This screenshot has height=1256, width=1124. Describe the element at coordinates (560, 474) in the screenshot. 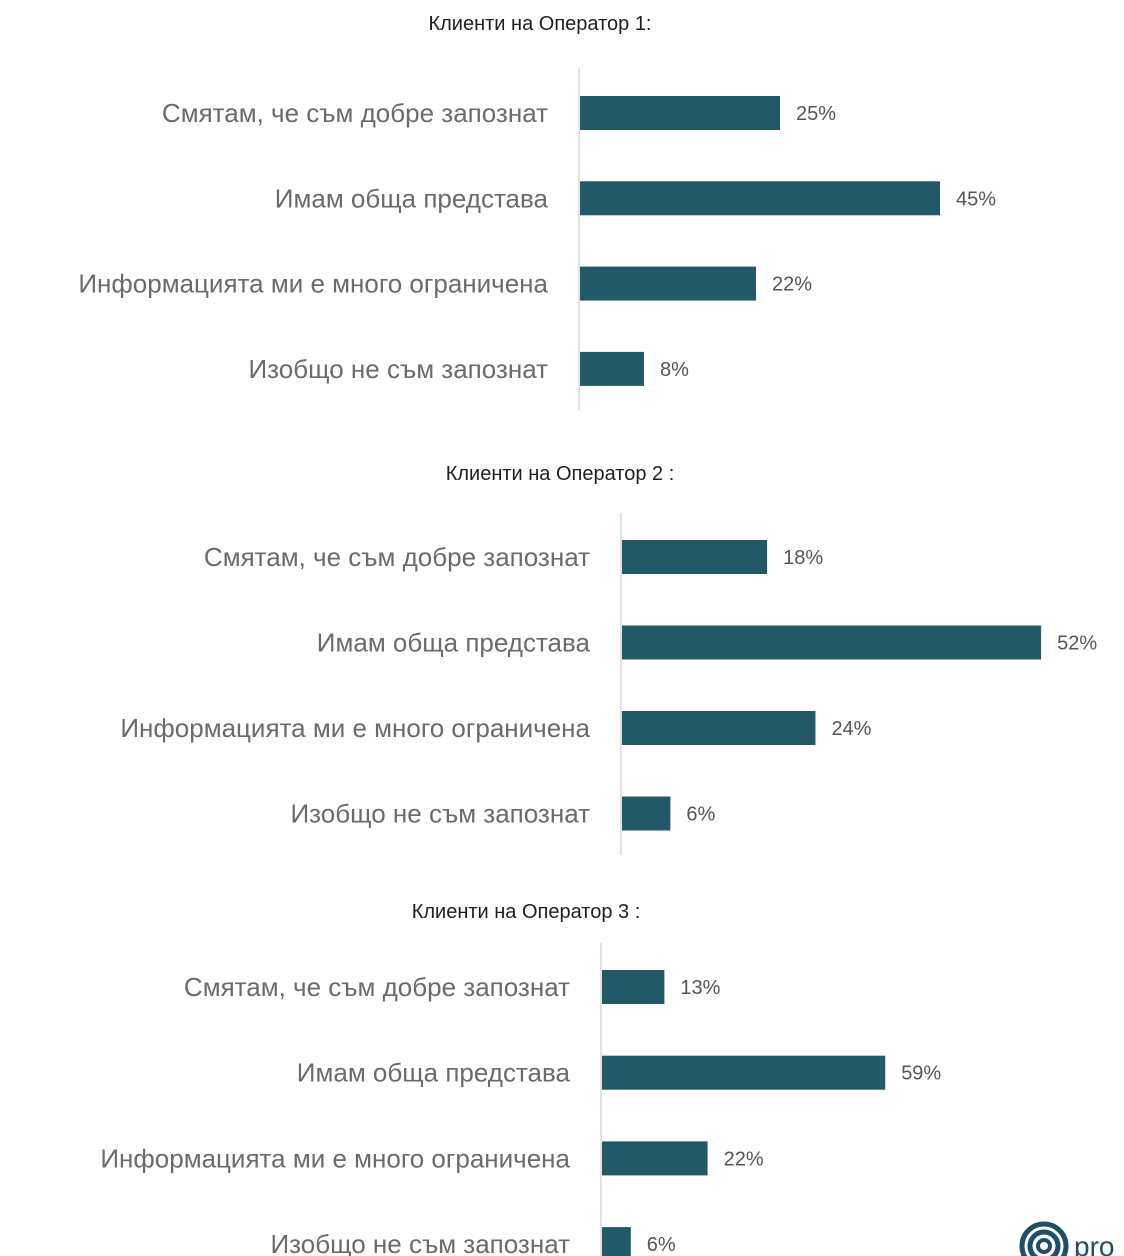

I see `chart-title: Клиенти на Оператор 2 :` at that location.